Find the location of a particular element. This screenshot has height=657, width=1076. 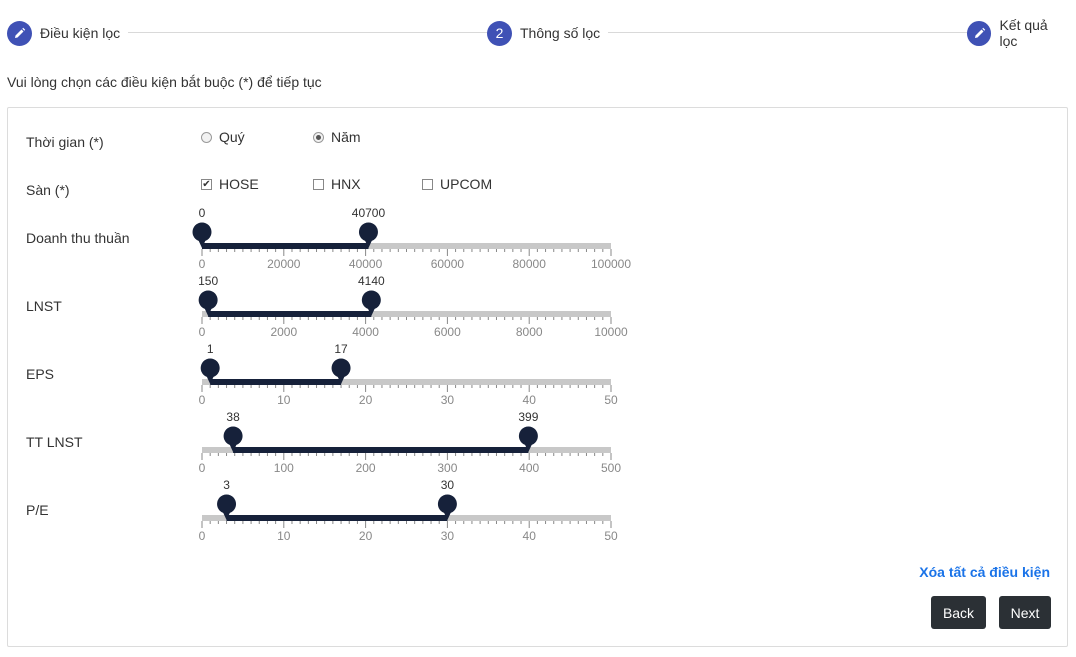

handle-value-label: 3 is located at coordinates (226, 485).